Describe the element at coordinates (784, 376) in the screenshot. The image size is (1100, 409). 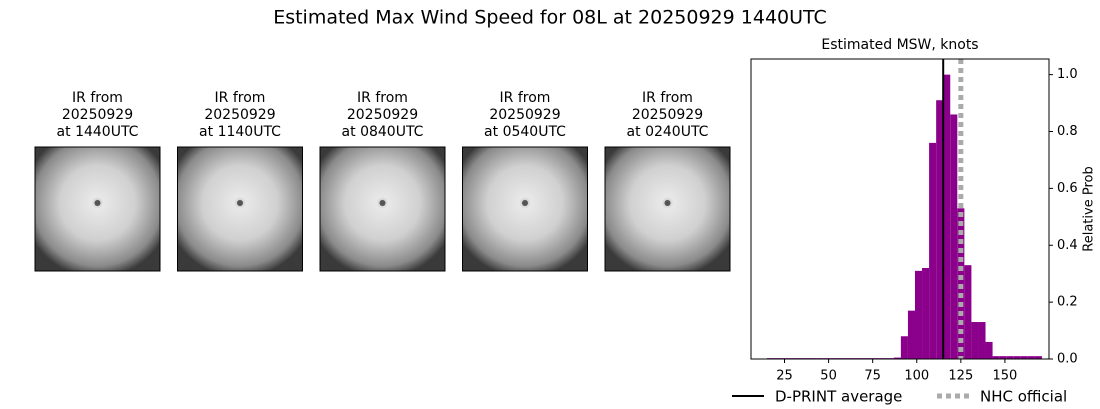
I see `x-tick-label: 25` at that location.